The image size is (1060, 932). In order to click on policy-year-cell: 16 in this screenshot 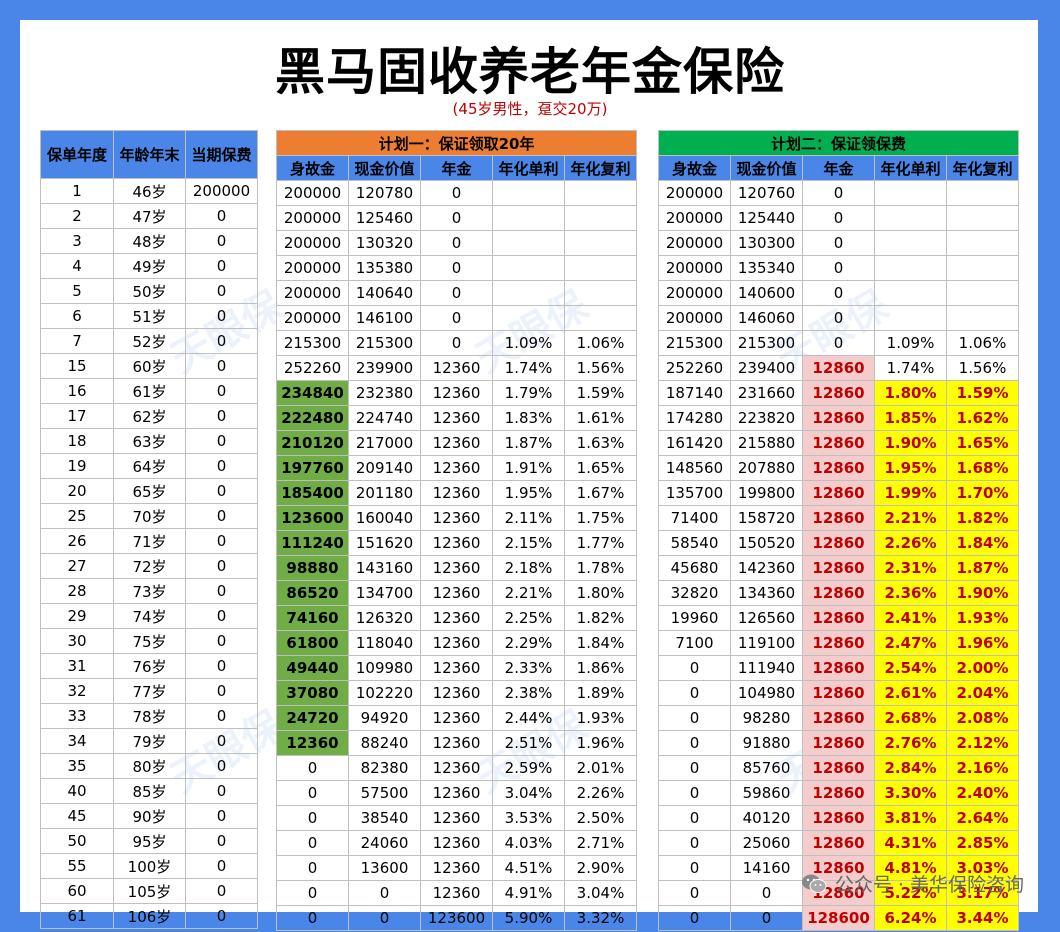, I will do `click(77, 391)`.